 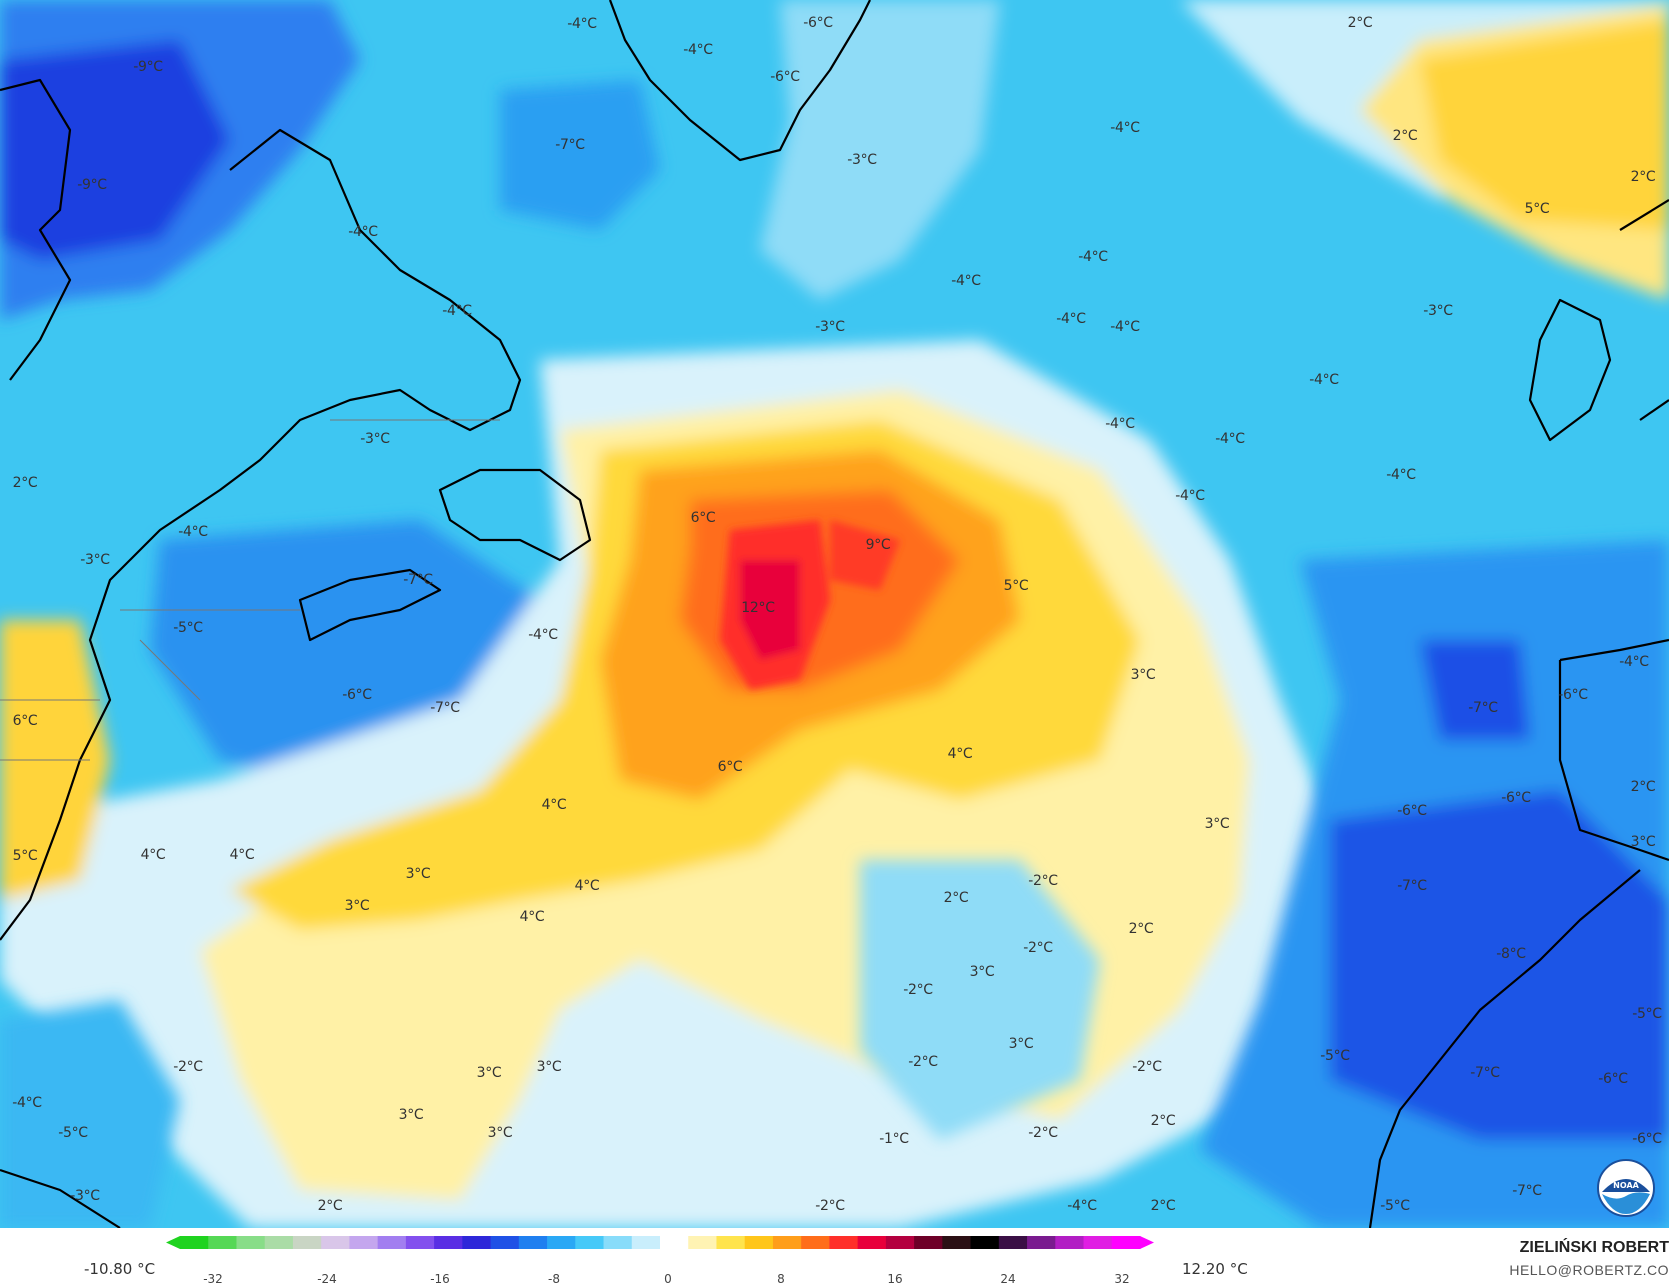 I want to click on africa-coast, so click(x=1504, y=1048).